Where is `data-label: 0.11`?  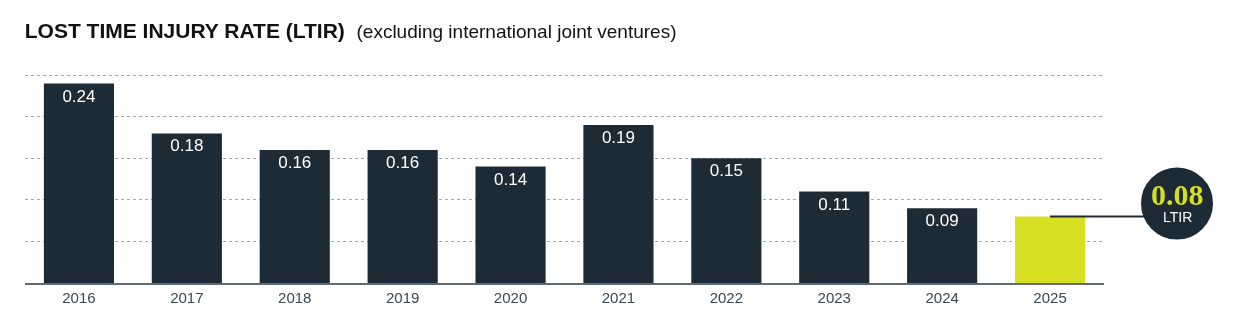 data-label: 0.11 is located at coordinates (834, 204).